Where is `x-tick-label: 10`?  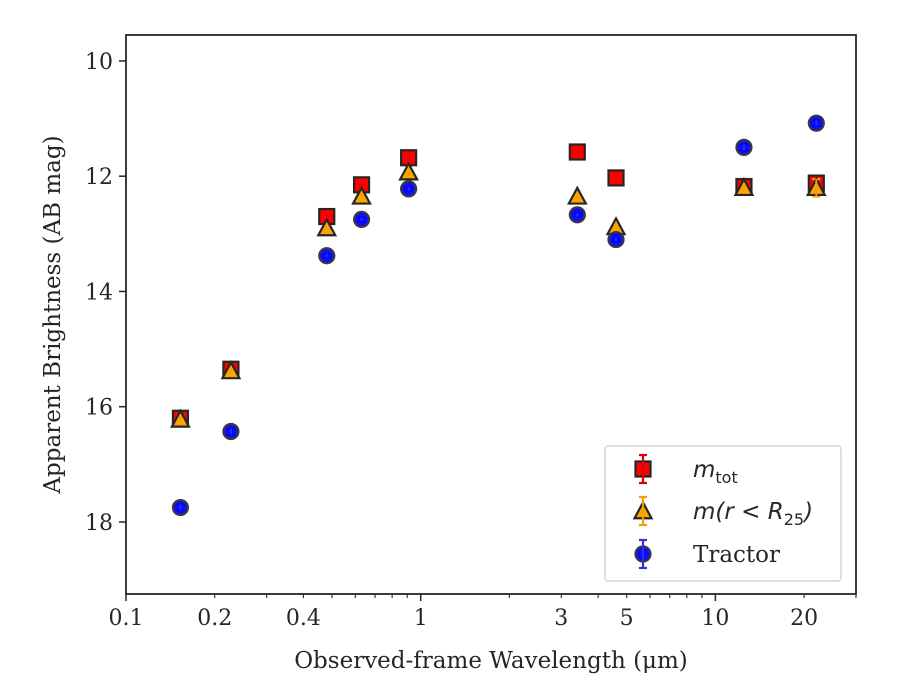
x-tick-label: 10 is located at coordinates (715, 618).